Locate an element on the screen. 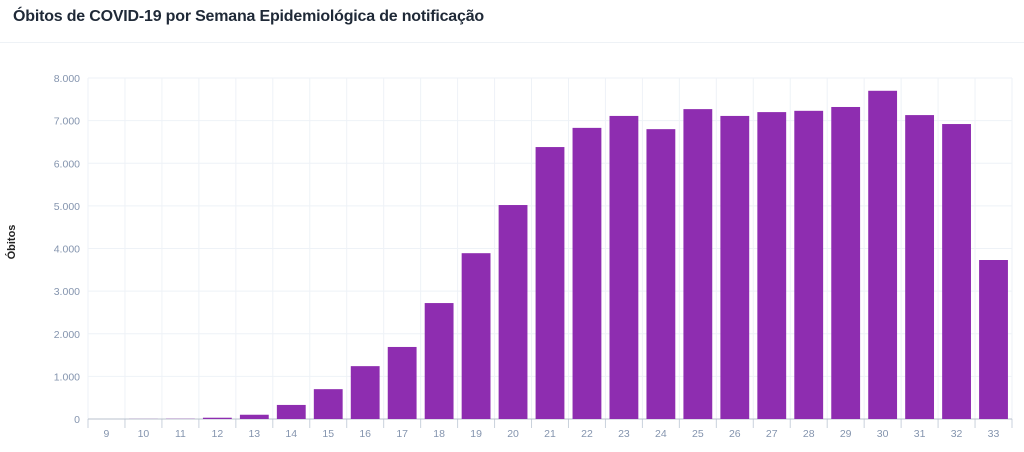 This screenshot has height=452, width=1024. y-tick-label: 3.000 is located at coordinates (67, 292).